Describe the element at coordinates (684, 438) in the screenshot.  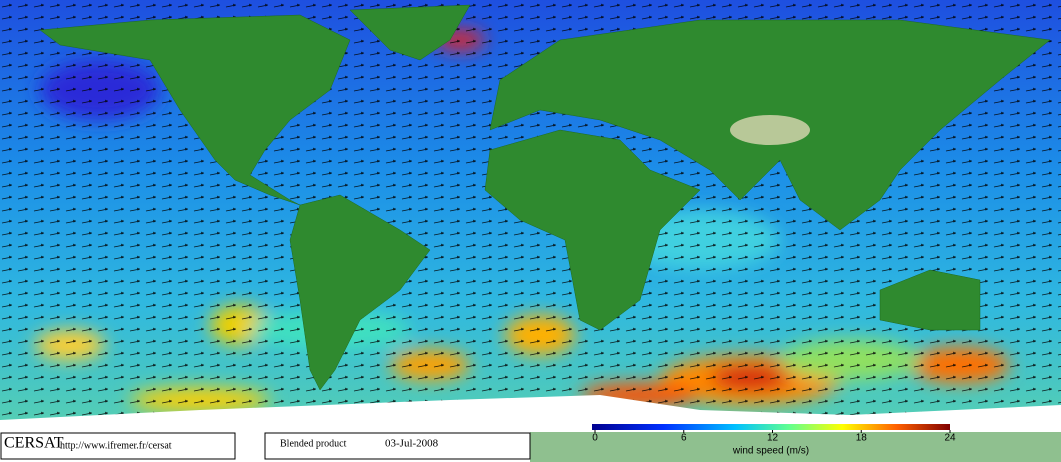
I see `colorbar-tick-label: 6` at that location.